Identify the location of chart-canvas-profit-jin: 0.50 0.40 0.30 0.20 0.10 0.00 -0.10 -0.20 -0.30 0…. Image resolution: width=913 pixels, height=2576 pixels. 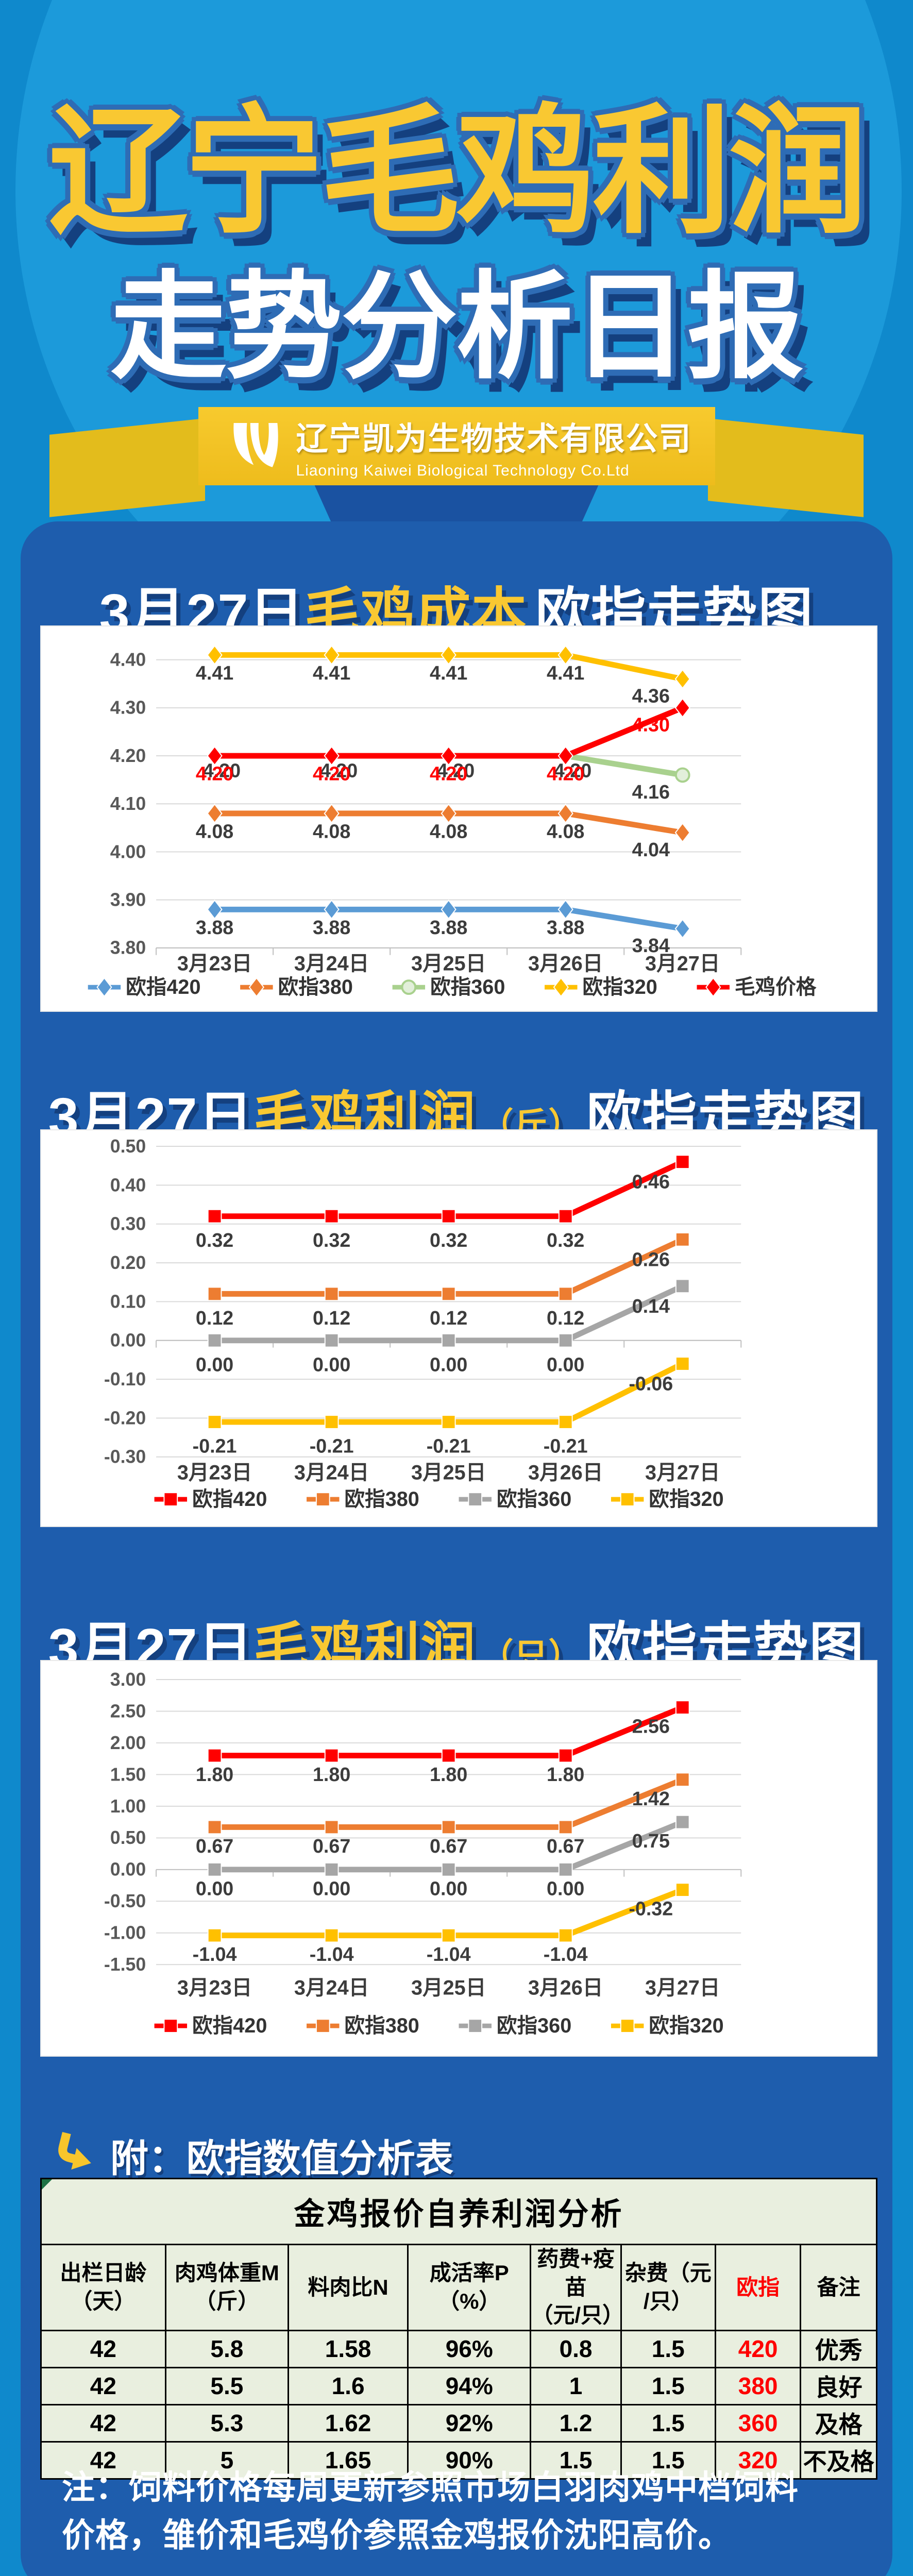
(459, 1328).